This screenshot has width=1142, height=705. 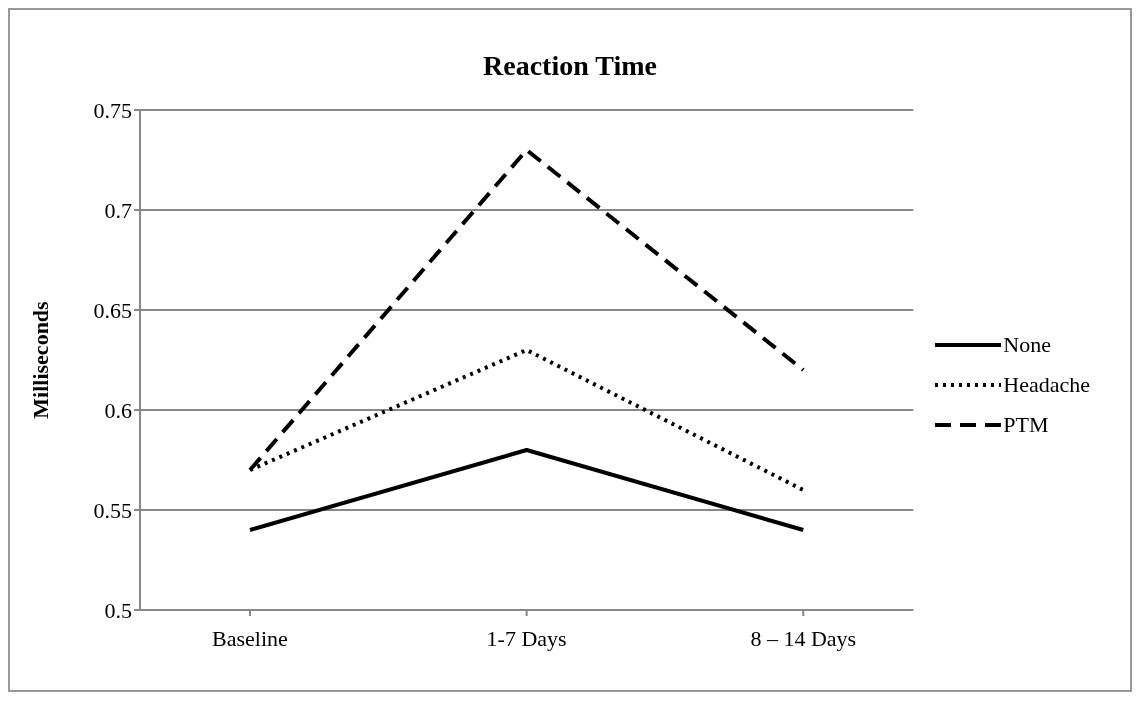 What do you see at coordinates (118, 210) in the screenshot?
I see `y-tick-label: 0.7` at bounding box center [118, 210].